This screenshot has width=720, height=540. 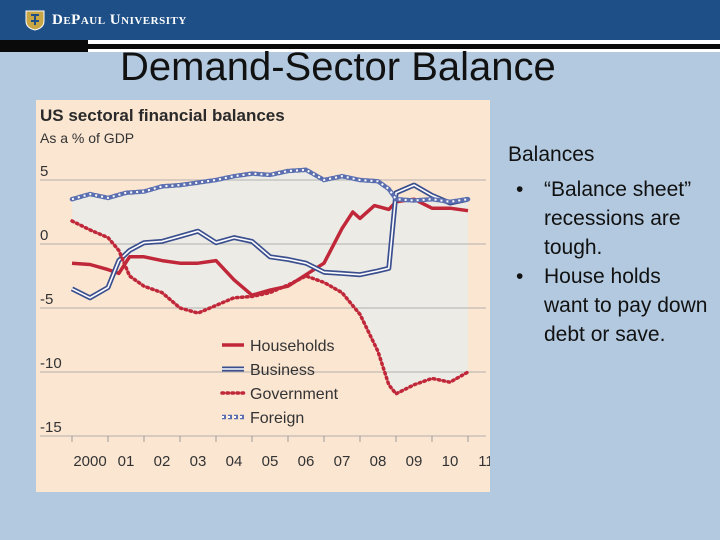 What do you see at coordinates (338, 67) in the screenshot?
I see `slide-title: Demand-Sector Balance` at bounding box center [338, 67].